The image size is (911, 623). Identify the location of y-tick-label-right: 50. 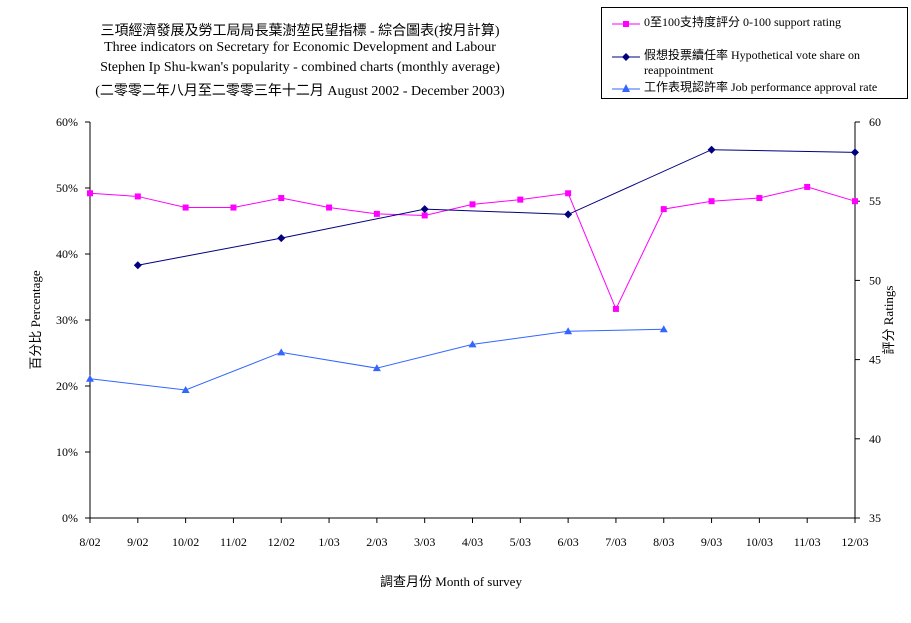
(875, 280).